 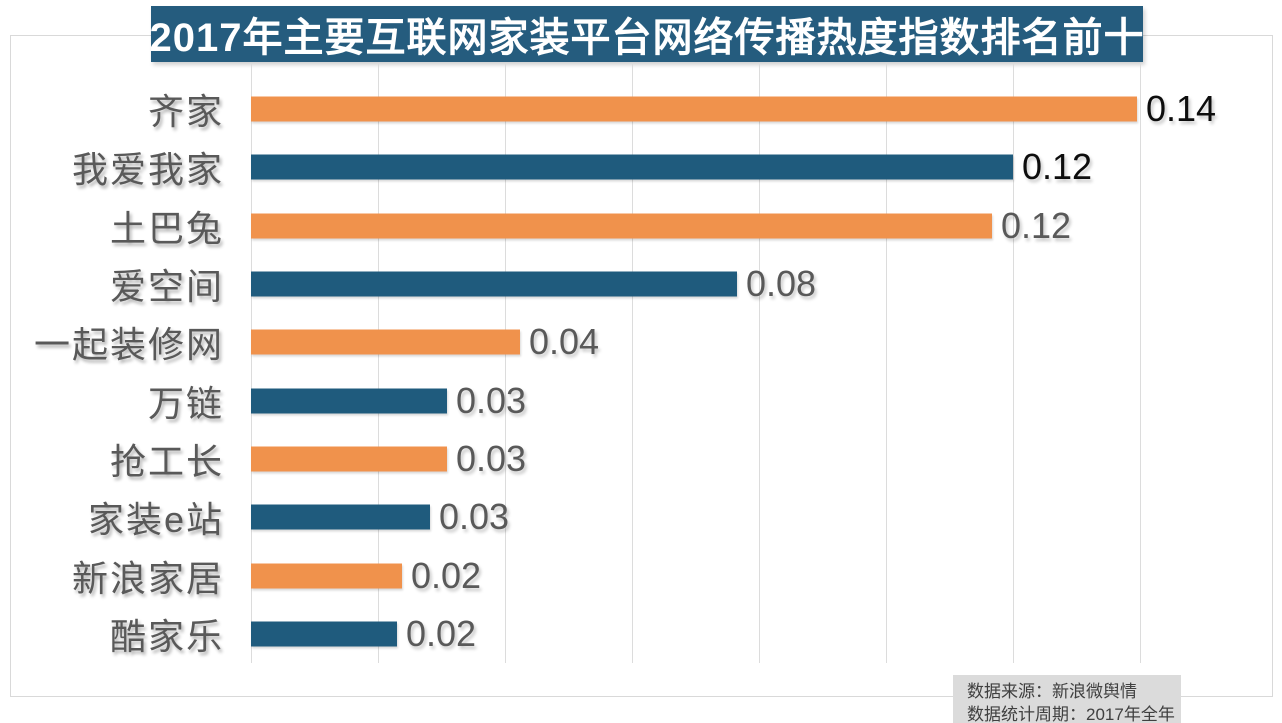 What do you see at coordinates (647, 34) in the screenshot?
I see `chart-title: 2017年主要互联网家装平台网络传播热度指数排名前十` at bounding box center [647, 34].